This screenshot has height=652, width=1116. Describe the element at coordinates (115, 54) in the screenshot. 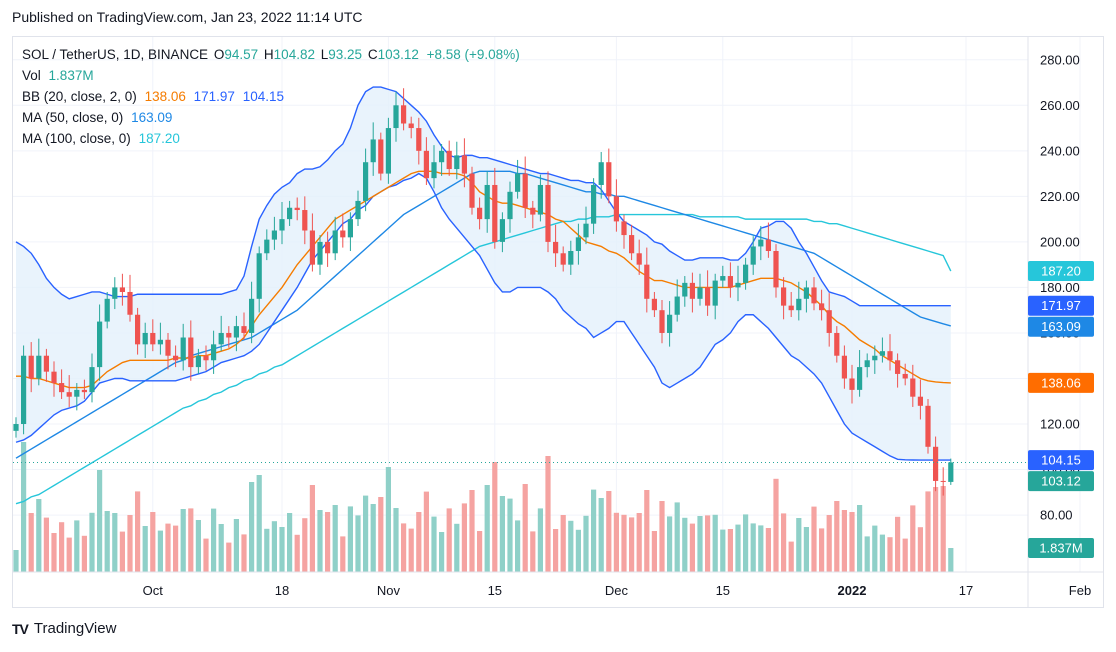

I see `symbol-label: SOL / TetherUS, 1D, BINANCE` at that location.